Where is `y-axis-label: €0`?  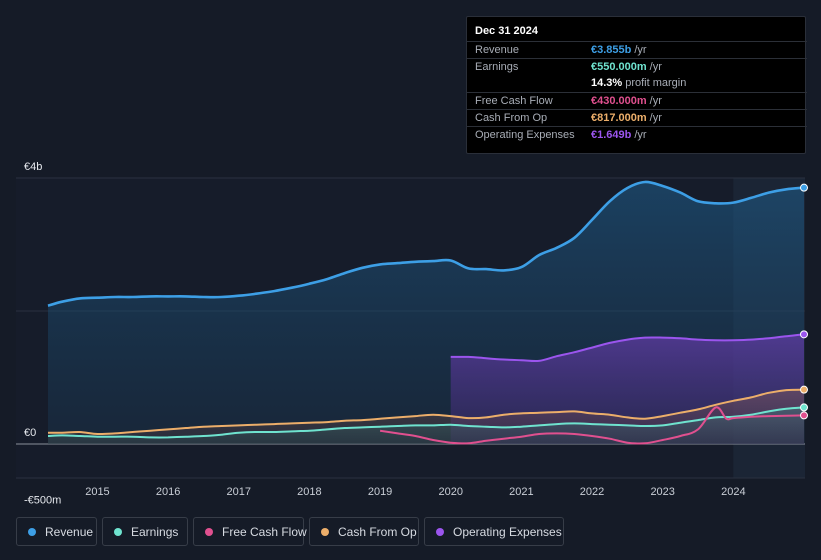 y-axis-label: €0 is located at coordinates (30, 433).